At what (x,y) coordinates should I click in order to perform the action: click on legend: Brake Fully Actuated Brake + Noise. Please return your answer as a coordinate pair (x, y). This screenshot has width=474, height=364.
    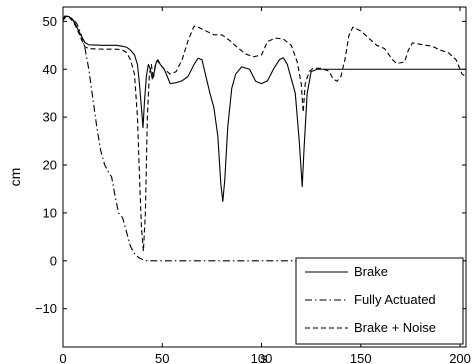
    Looking at the image, I should click on (379, 301).